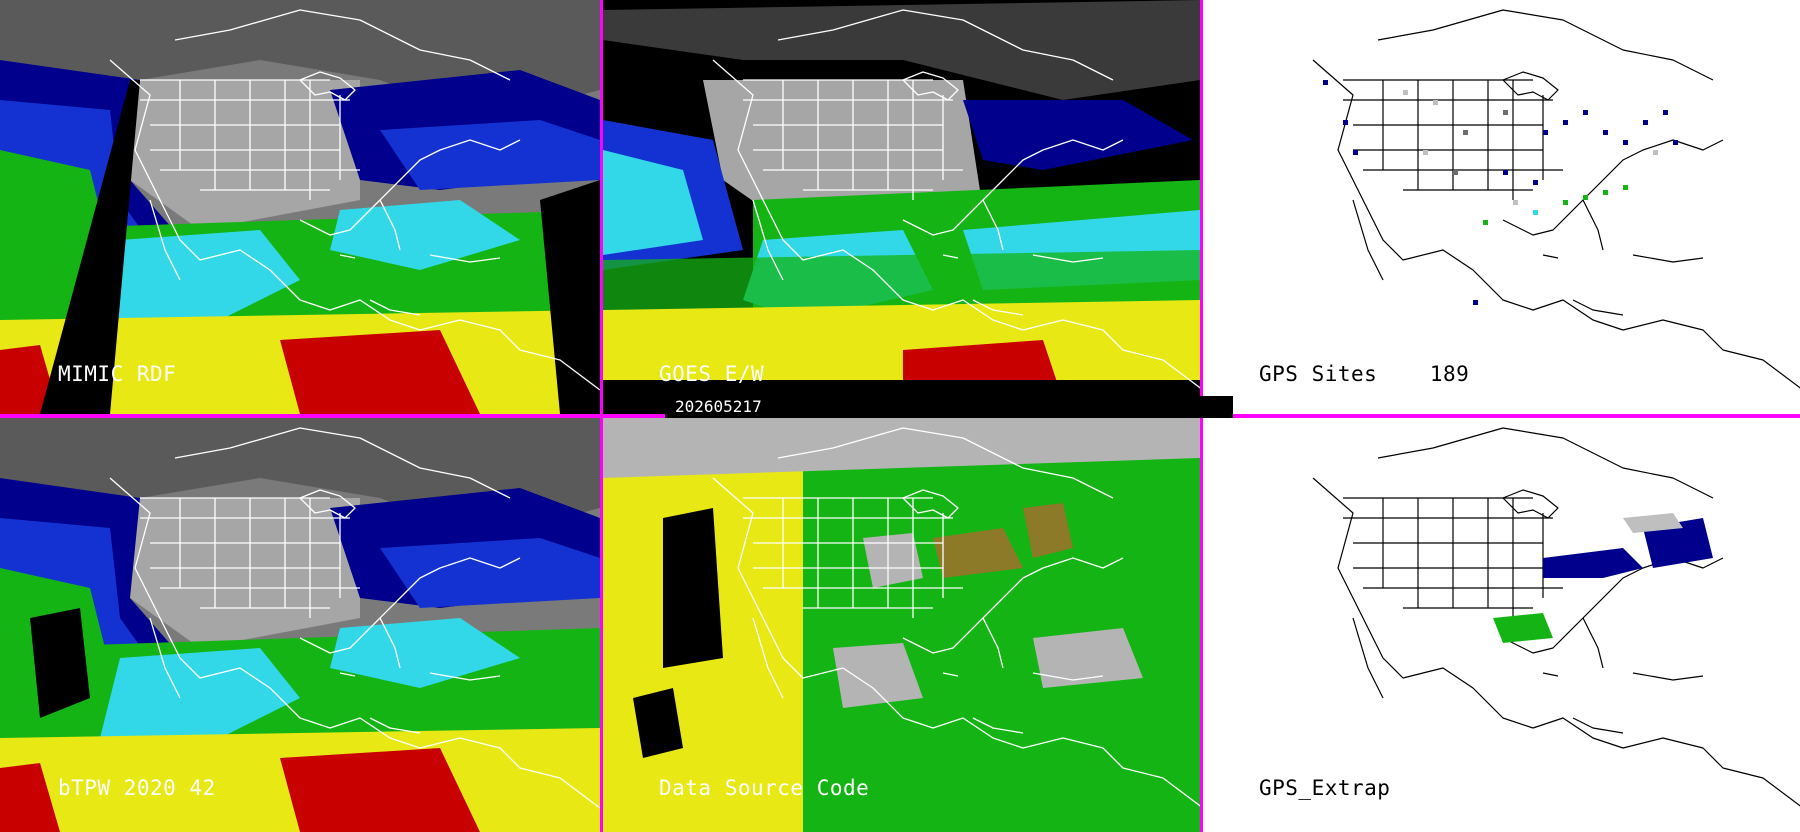  I want to click on panel-label: GPS_Extrap, so click(1325, 788).